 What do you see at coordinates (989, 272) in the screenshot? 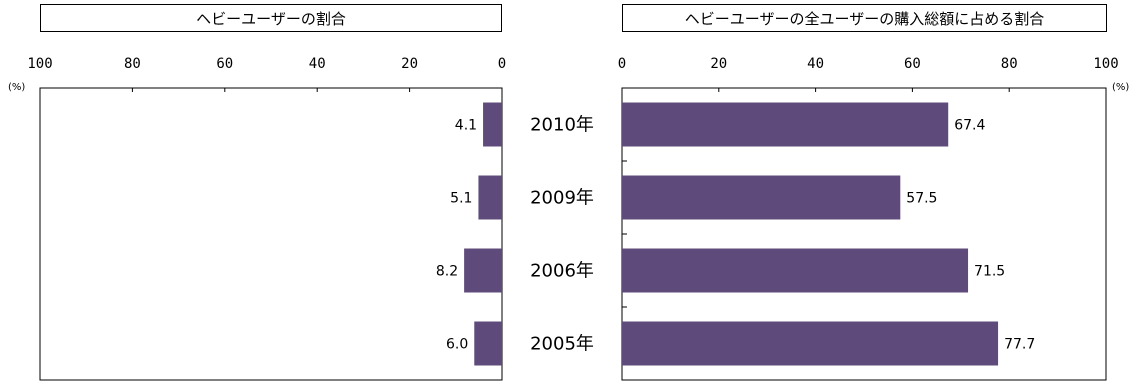
I see `right-data-label: 71.5` at bounding box center [989, 272].